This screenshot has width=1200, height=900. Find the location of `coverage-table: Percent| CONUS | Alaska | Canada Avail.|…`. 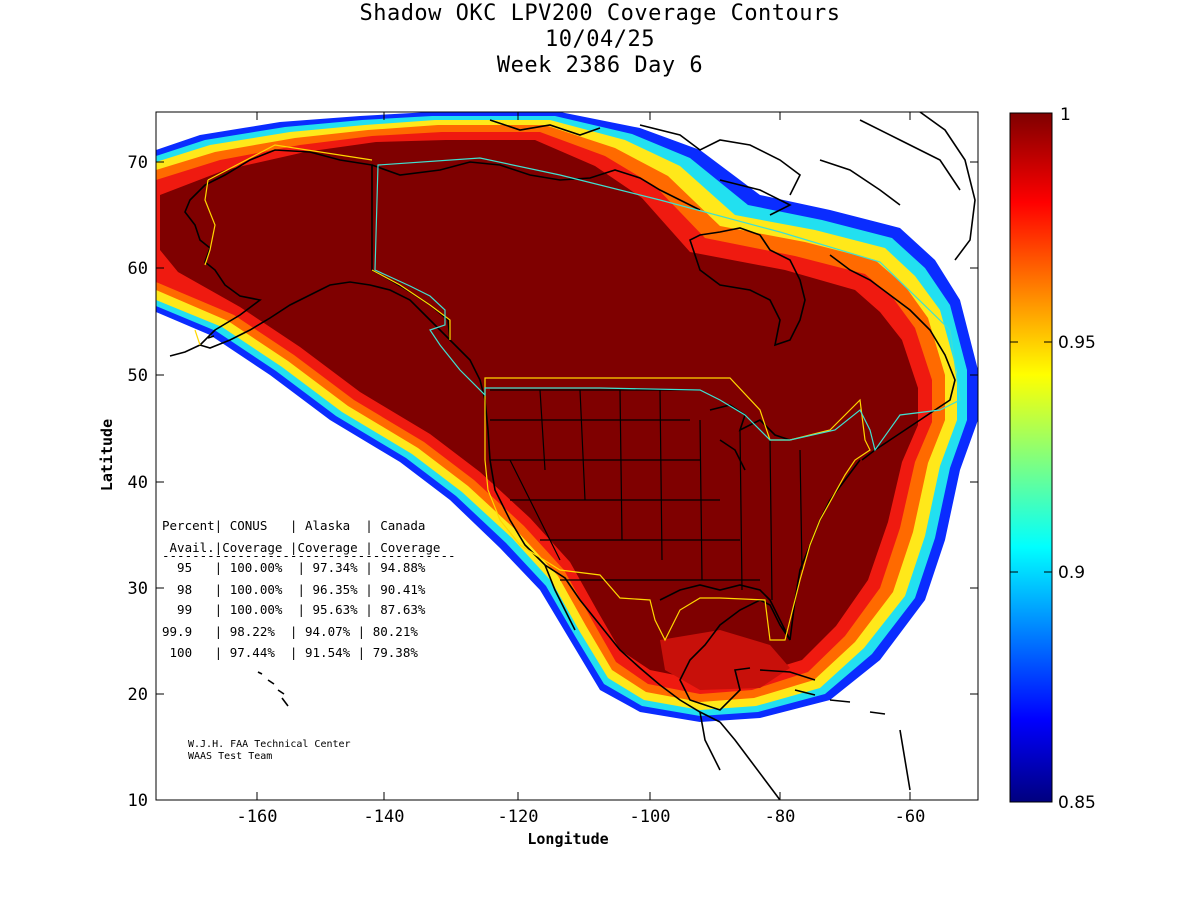

coverage-table: Percent| CONUS | Alaska | Canada Avail.|… is located at coordinates (309, 589).